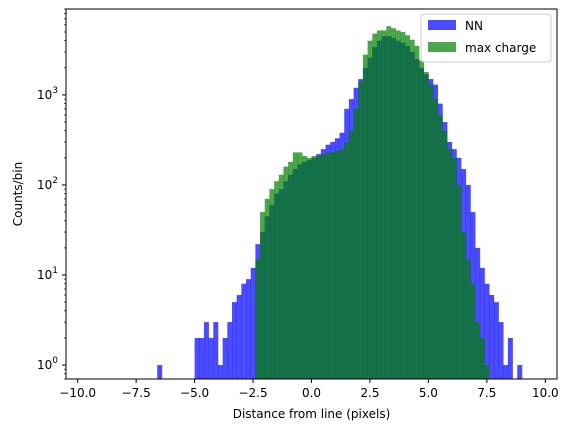  What do you see at coordinates (194, 393) in the screenshot?
I see `x-tick-label: −5.0` at bounding box center [194, 393].